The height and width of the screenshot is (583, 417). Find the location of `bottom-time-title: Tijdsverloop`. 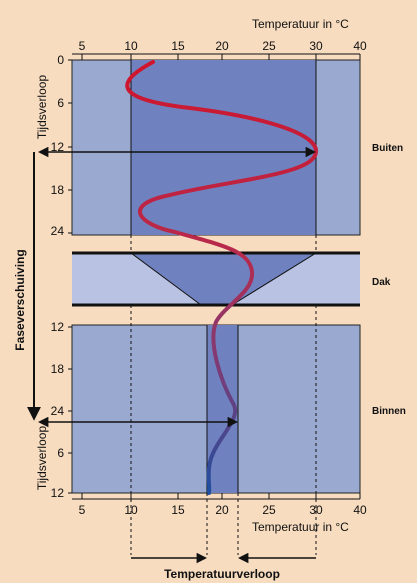

bottom-time-title: Tijdsverloop is located at coordinates (42, 458).